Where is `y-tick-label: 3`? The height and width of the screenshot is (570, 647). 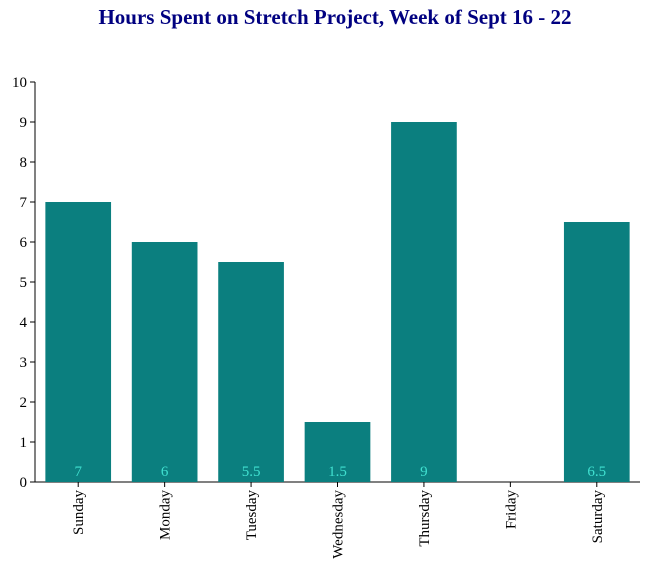 y-tick-label: 3 is located at coordinates (24, 363).